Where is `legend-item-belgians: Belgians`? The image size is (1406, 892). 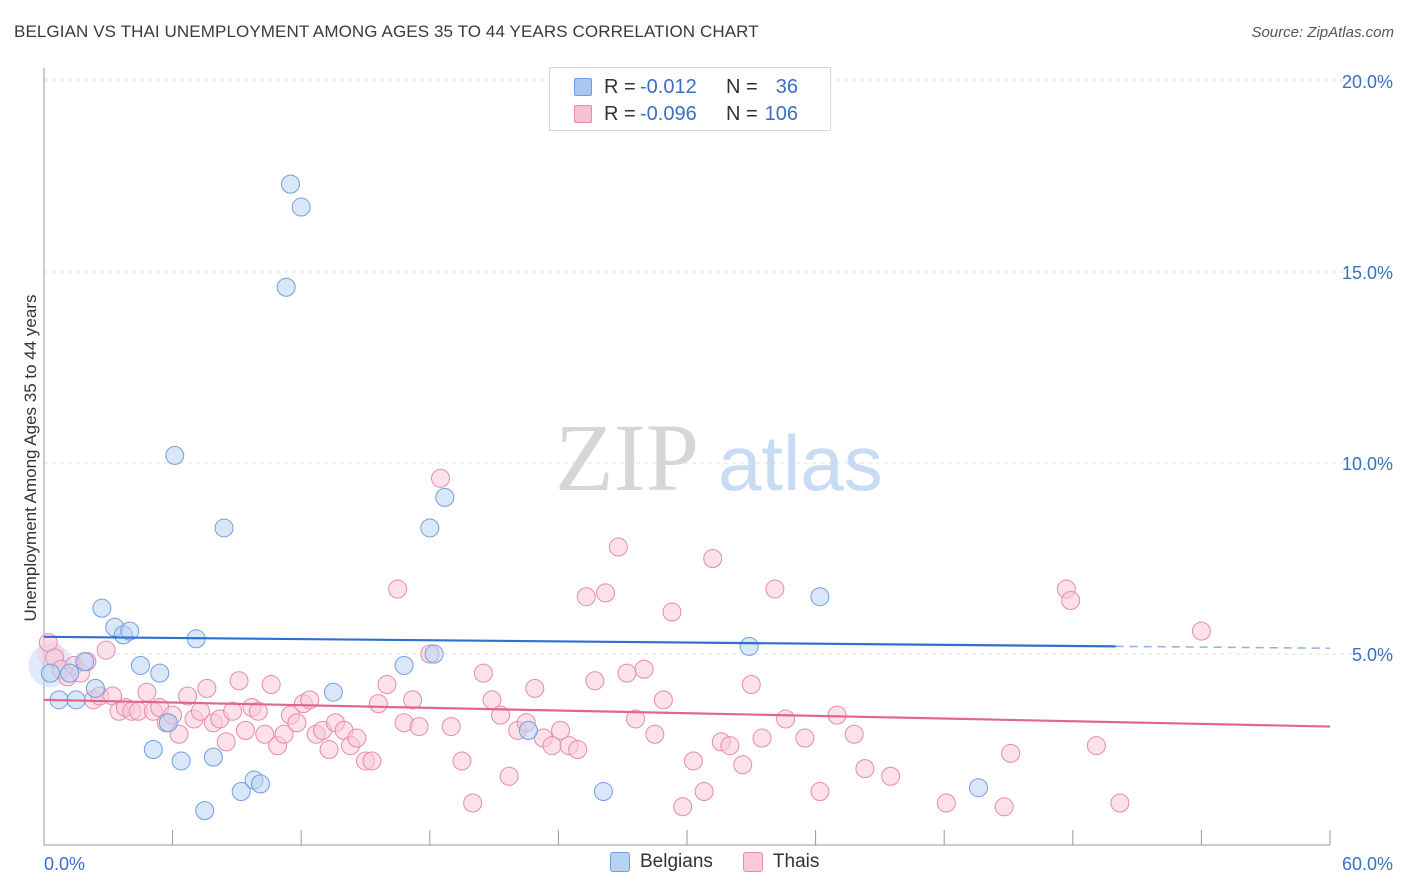 legend-item-belgians: Belgians is located at coordinates (661, 862).